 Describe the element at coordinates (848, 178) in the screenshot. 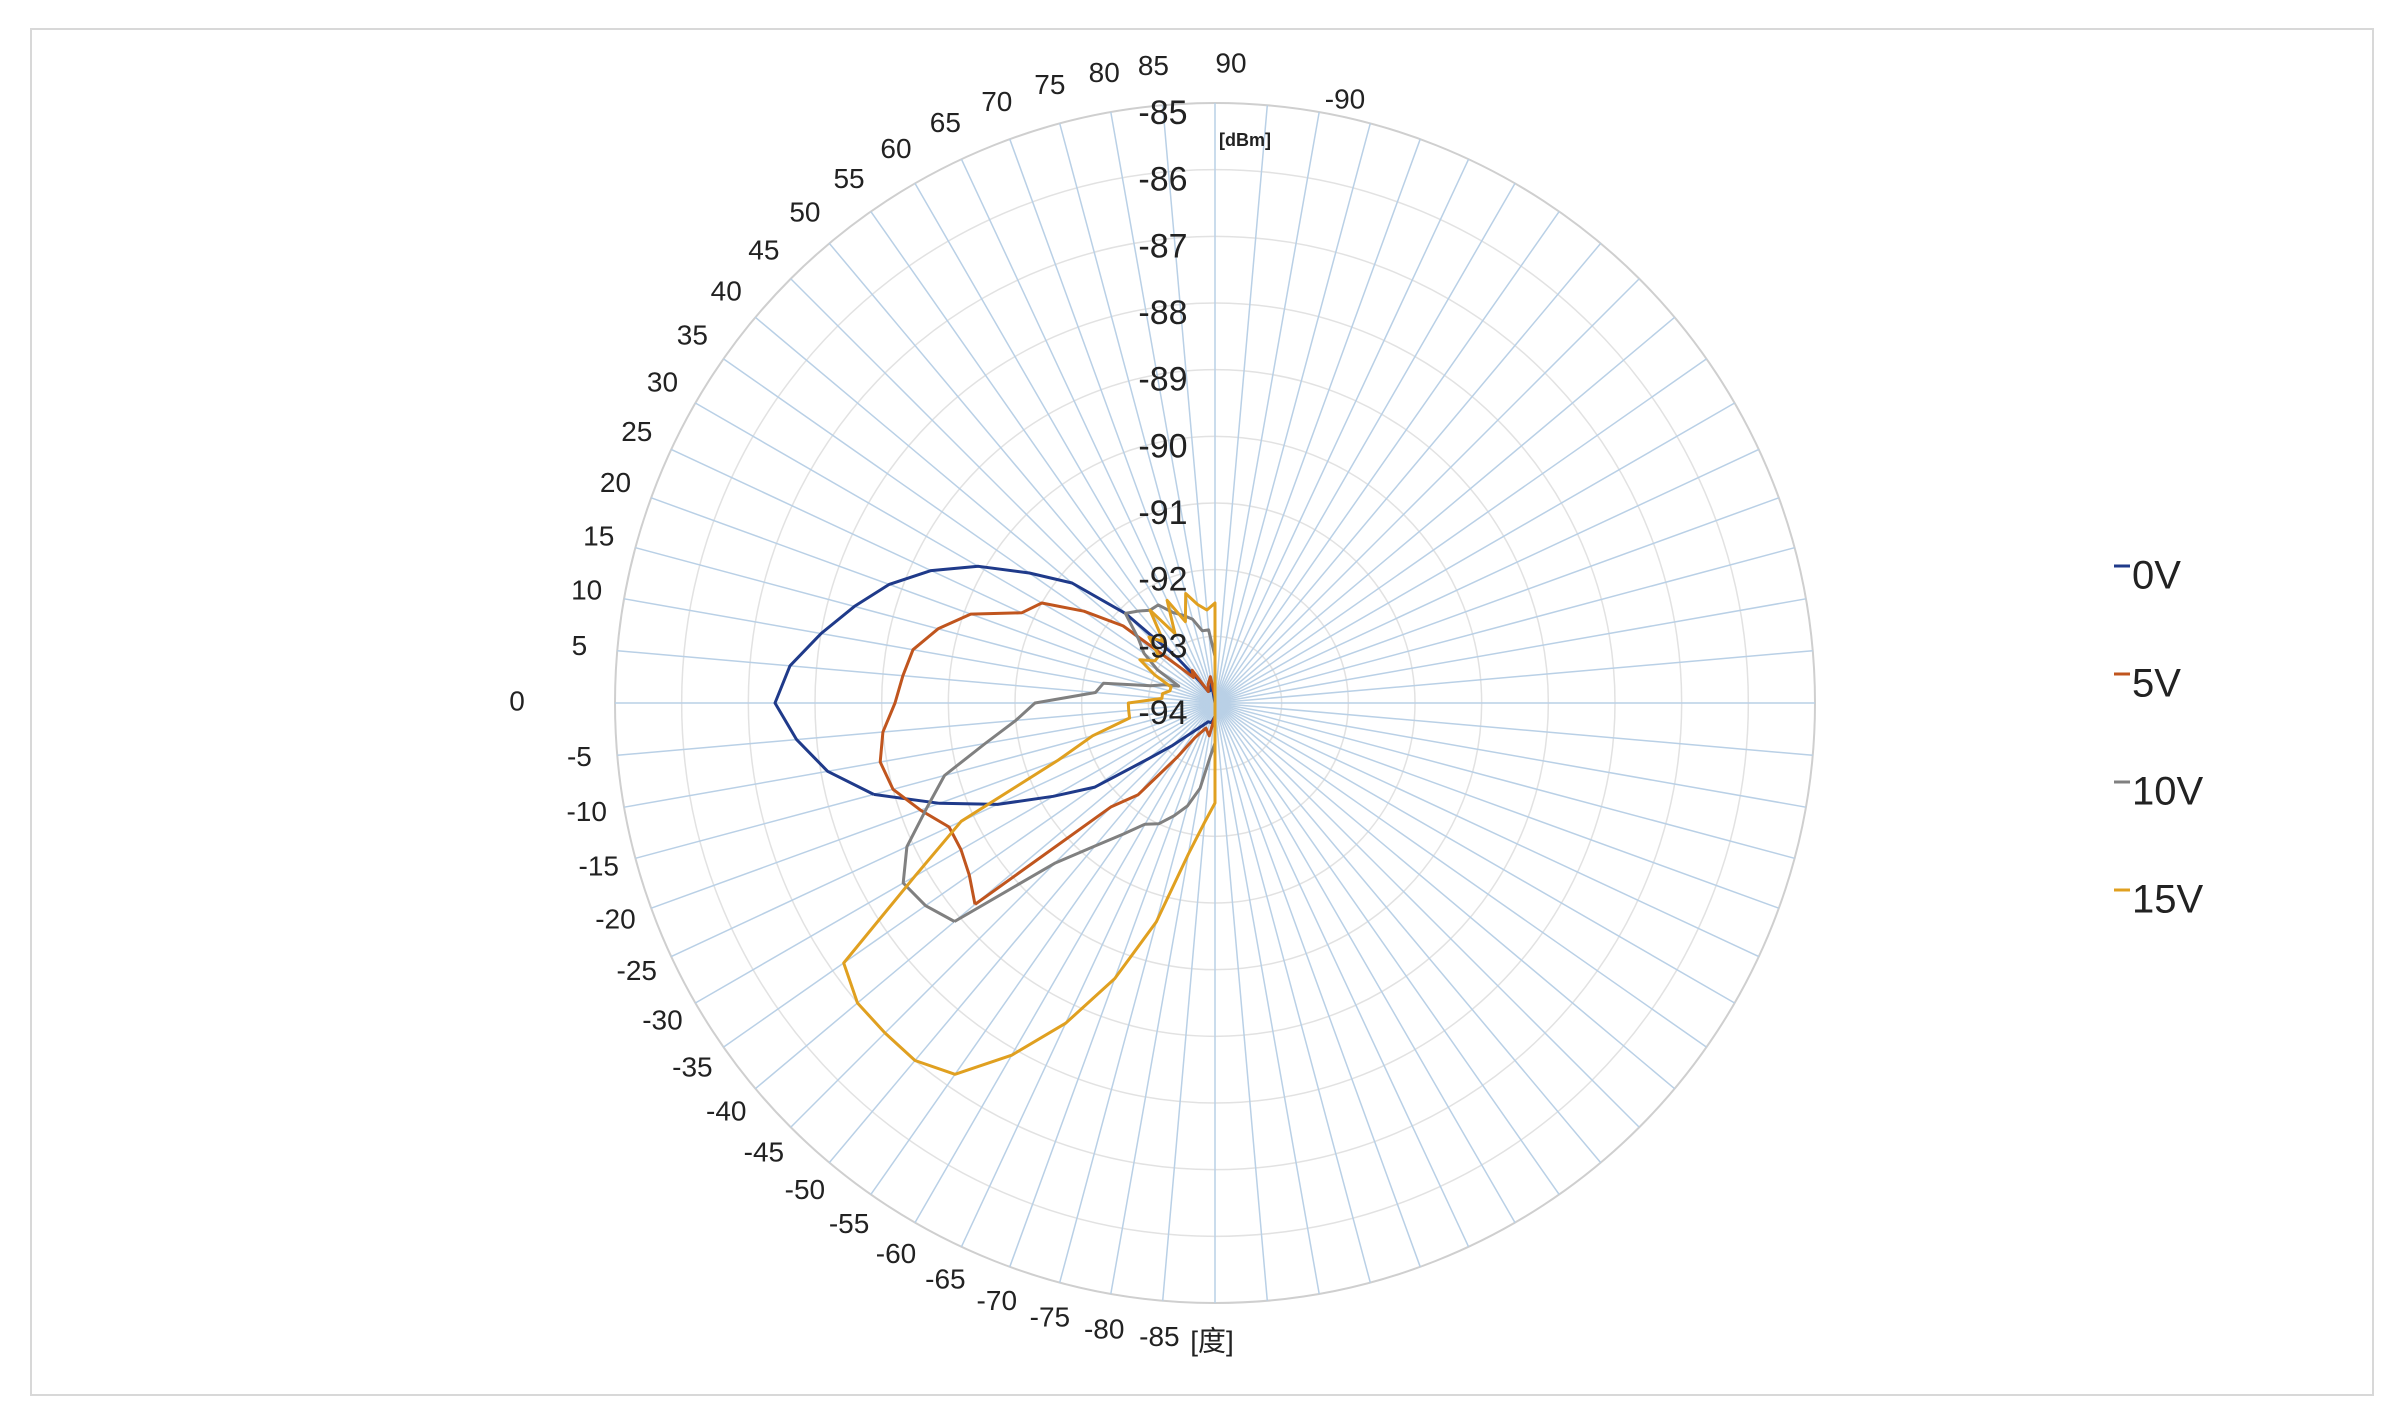

I see `angle-tick-label: 55` at that location.